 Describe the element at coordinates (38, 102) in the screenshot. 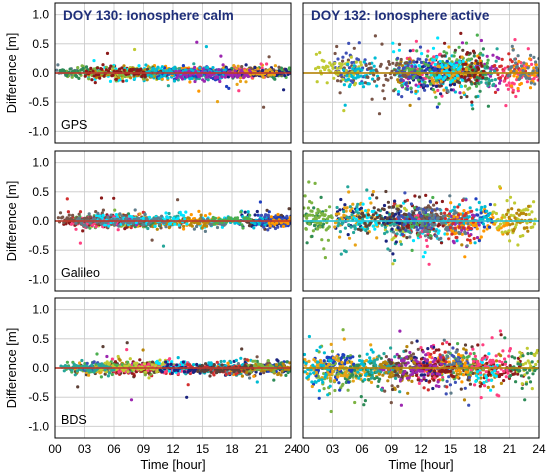

I see `y-tick-label: -0.5` at that location.